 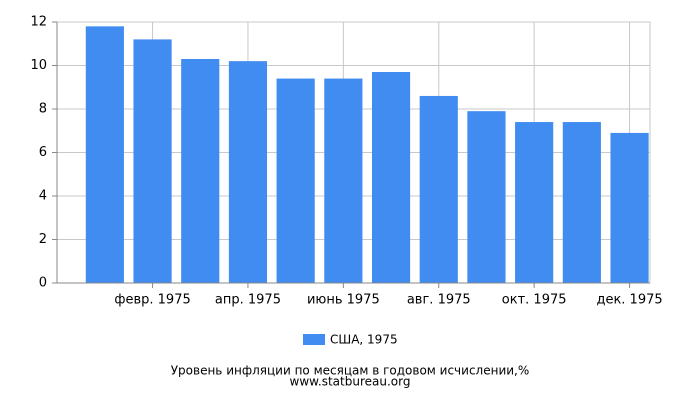 What do you see at coordinates (43, 283) in the screenshot?
I see `y-tick-label: 0` at bounding box center [43, 283].